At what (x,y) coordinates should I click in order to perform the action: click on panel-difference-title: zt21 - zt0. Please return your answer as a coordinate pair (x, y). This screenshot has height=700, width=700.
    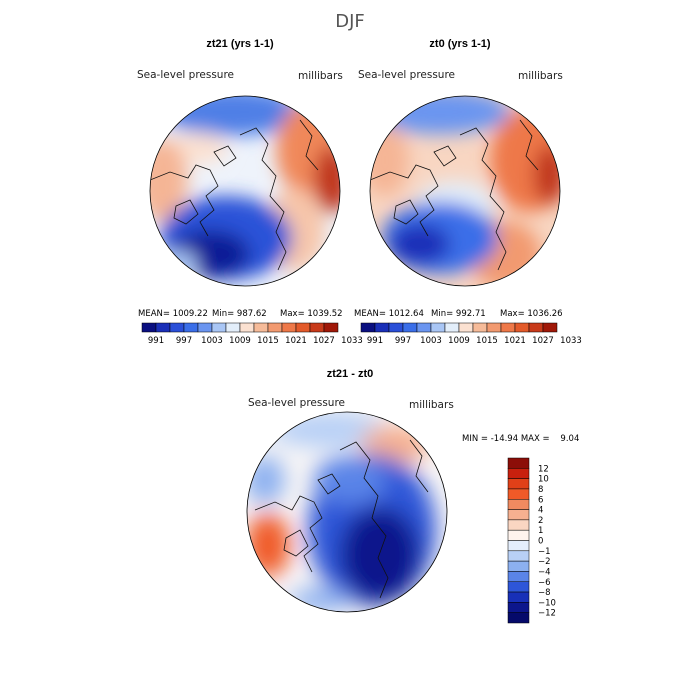
    Looking at the image, I should click on (350, 374).